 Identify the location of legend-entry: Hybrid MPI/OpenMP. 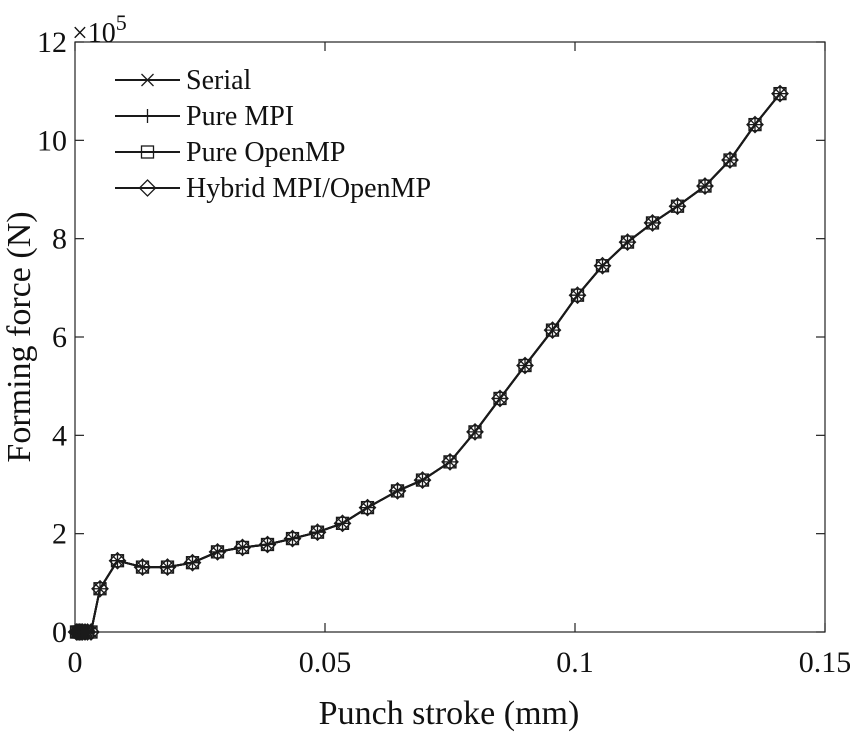
(273, 188).